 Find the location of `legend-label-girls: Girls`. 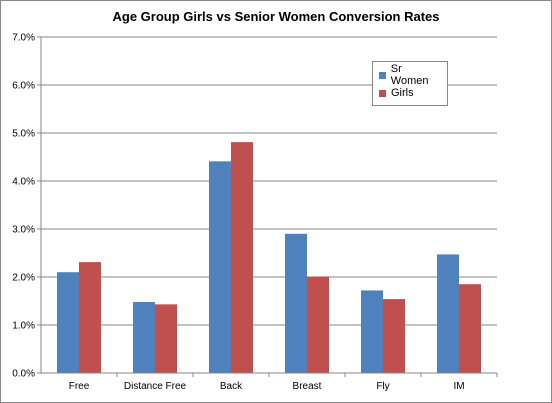

legend-label-girls: Girls is located at coordinates (402, 93).